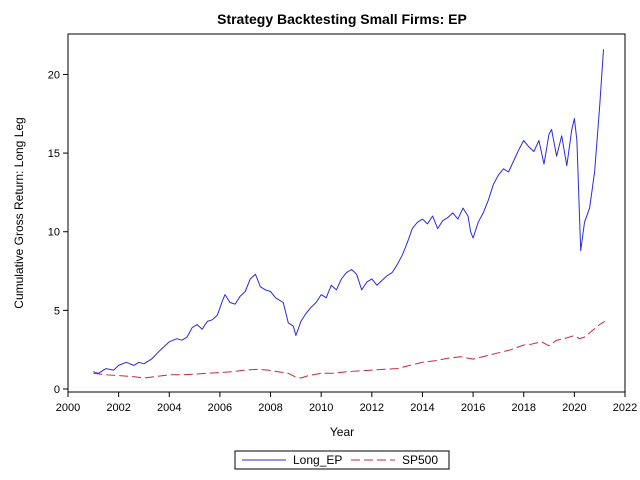  Describe the element at coordinates (57, 390) in the screenshot. I see `y-tick-label: 0` at that location.